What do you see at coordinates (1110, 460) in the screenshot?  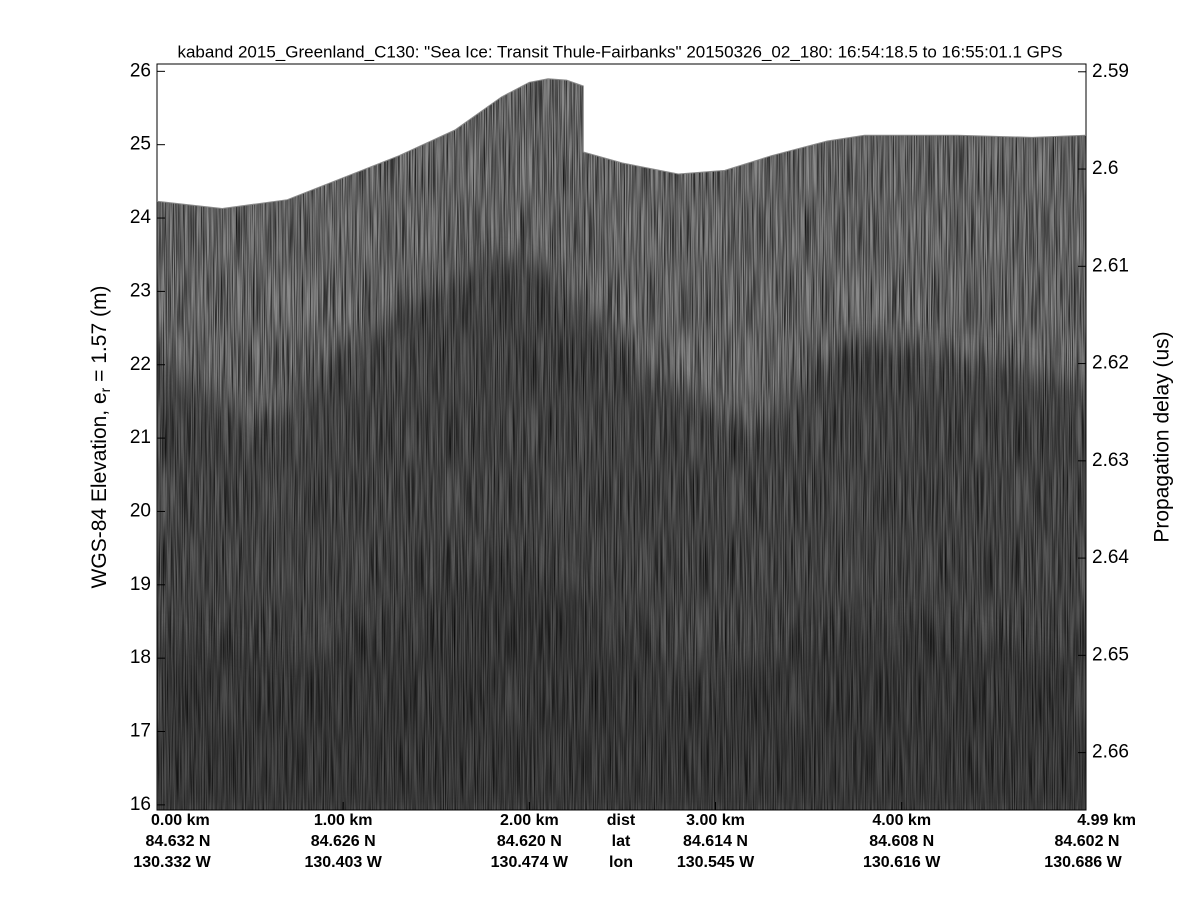 I see `y2-tick-label: 2.63` at bounding box center [1110, 460].